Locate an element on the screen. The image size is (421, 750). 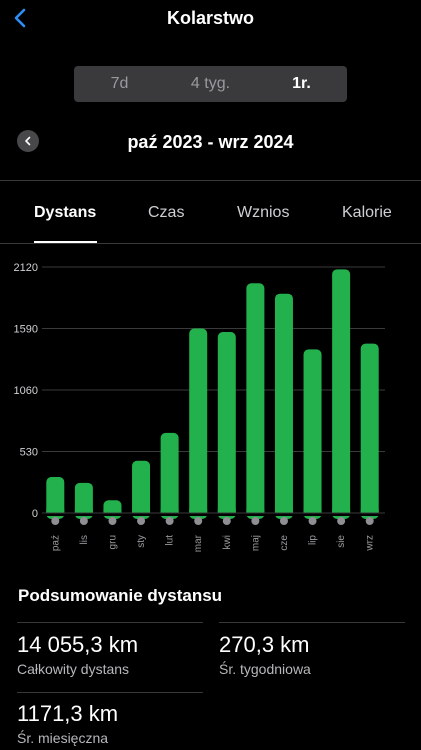
stat-weekly-average: 270,3 km Śr. tygodniowa is located at coordinates (265, 654).